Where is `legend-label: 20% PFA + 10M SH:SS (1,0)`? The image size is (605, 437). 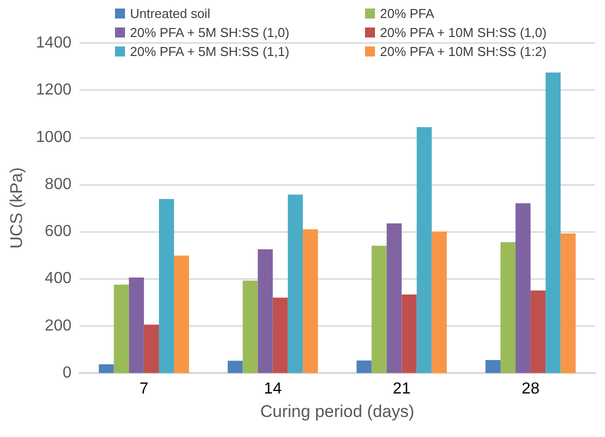 legend-label: 20% PFA + 10M SH:SS (1,0) is located at coordinates (463, 32).